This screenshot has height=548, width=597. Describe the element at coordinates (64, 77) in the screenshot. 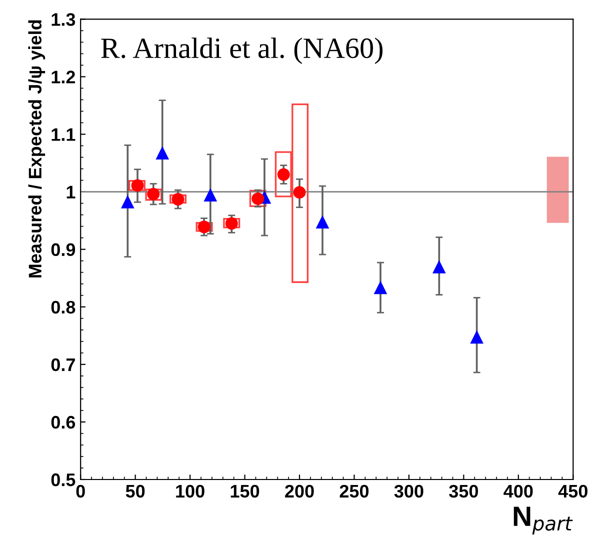

I see `y-tick-label: 1.2` at that location.